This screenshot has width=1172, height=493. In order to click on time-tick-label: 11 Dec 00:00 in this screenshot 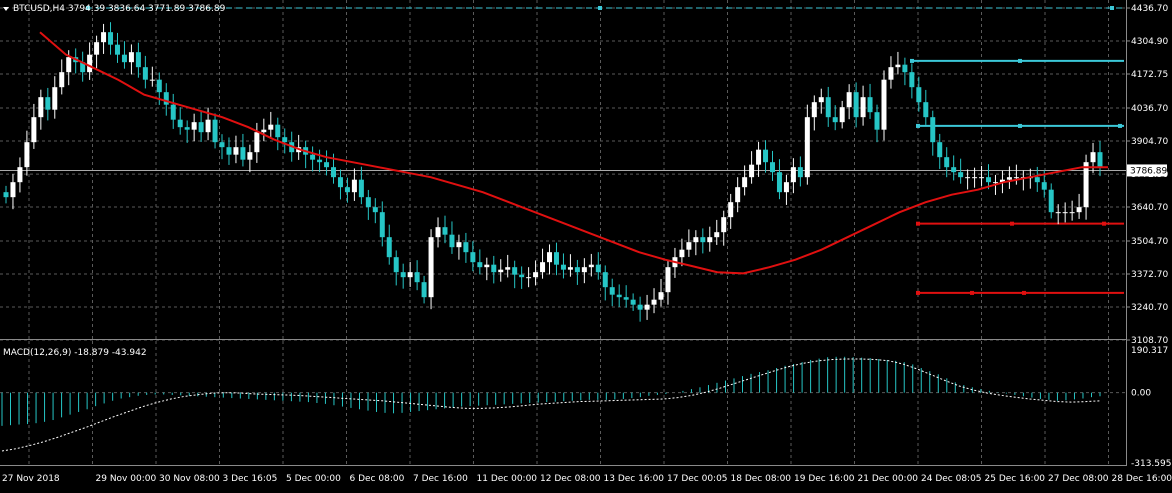, I will do `click(507, 479)`.